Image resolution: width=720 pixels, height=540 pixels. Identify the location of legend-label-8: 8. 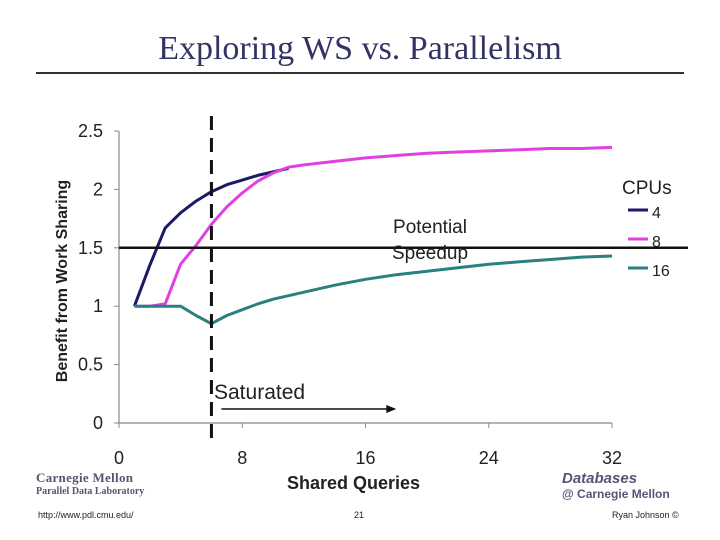
(656, 242).